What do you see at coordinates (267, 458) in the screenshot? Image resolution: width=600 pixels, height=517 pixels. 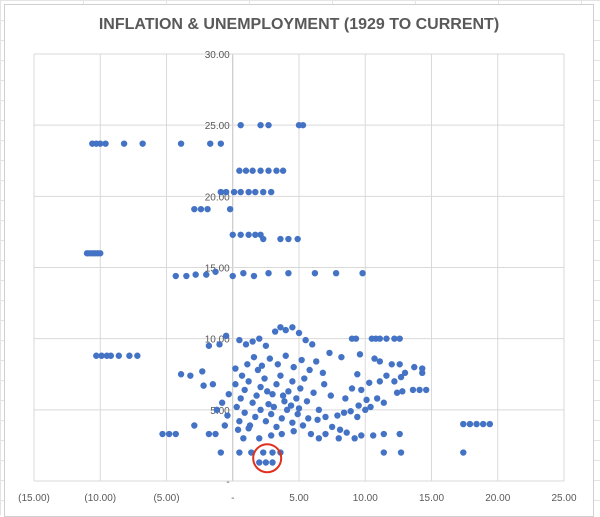 I see `highlight-circle` at bounding box center [267, 458].